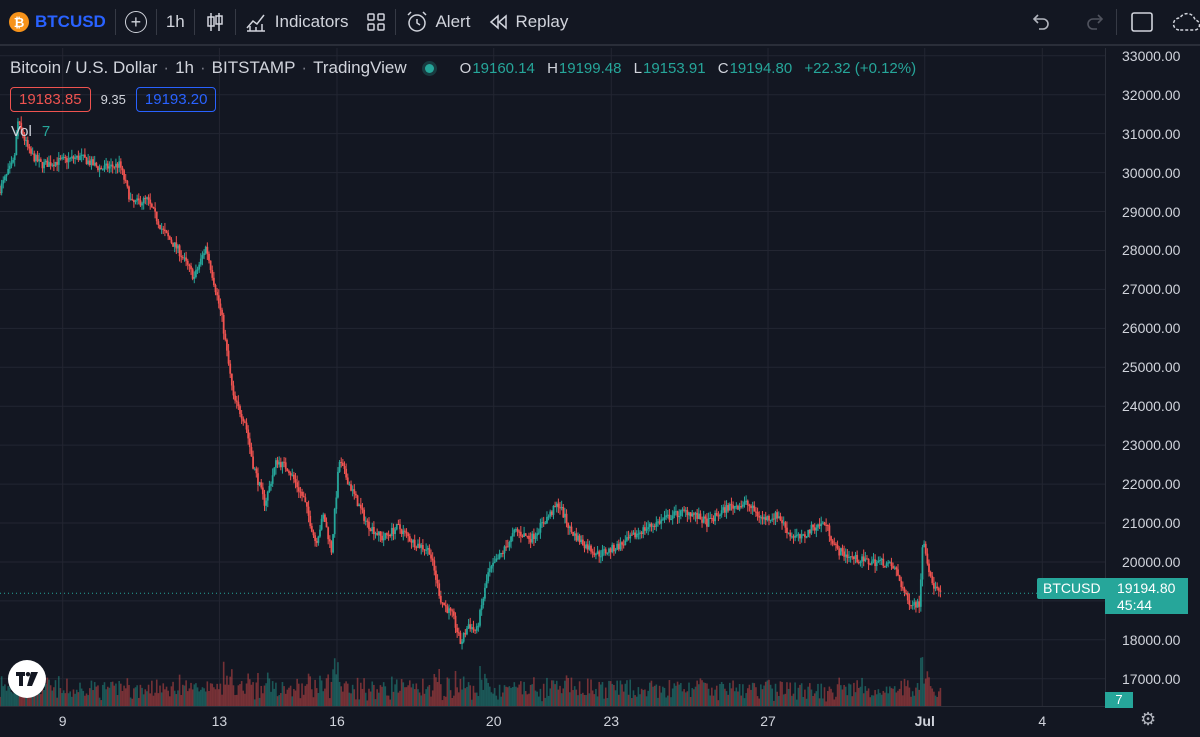  Describe the element at coordinates (528, 22) in the screenshot. I see `replay-button: Replay` at that location.